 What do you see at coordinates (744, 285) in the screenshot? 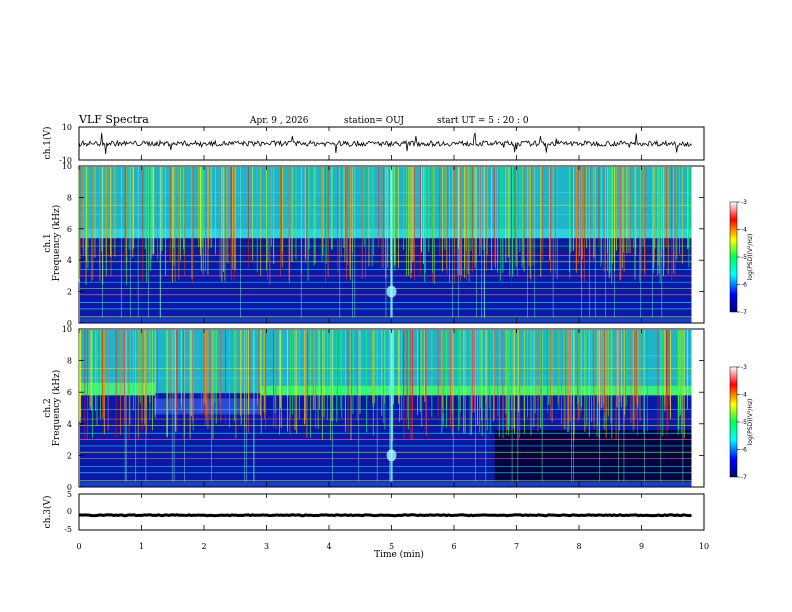
I see `cb1-ticks-label-3: -6` at bounding box center [744, 285].